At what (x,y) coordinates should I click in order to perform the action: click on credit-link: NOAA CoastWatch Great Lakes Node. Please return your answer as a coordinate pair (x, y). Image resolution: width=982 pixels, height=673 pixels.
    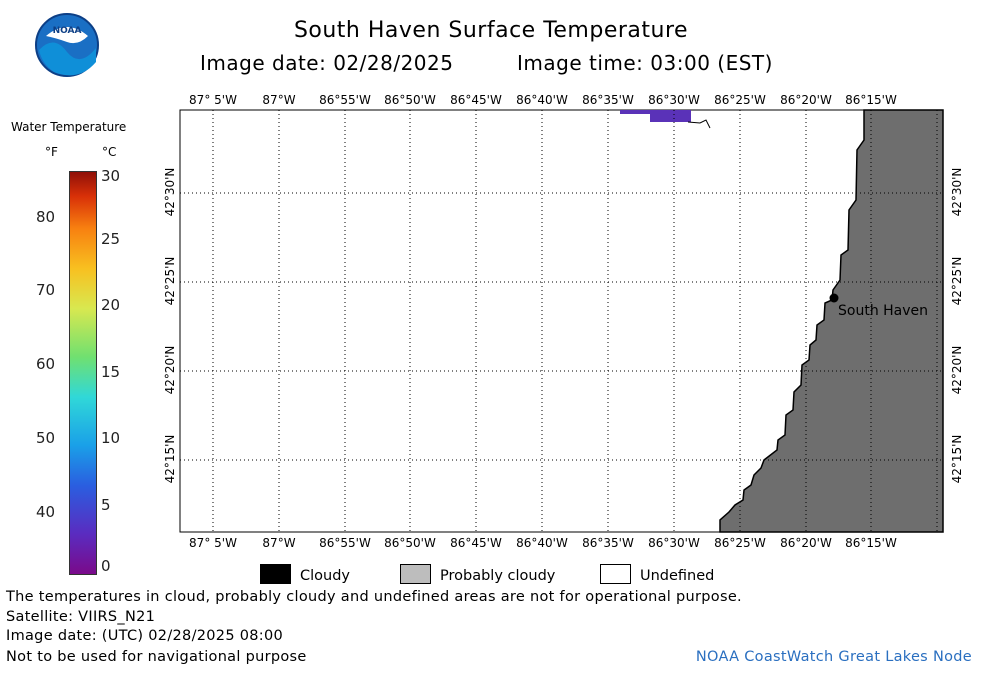
    Looking at the image, I should click on (833, 657).